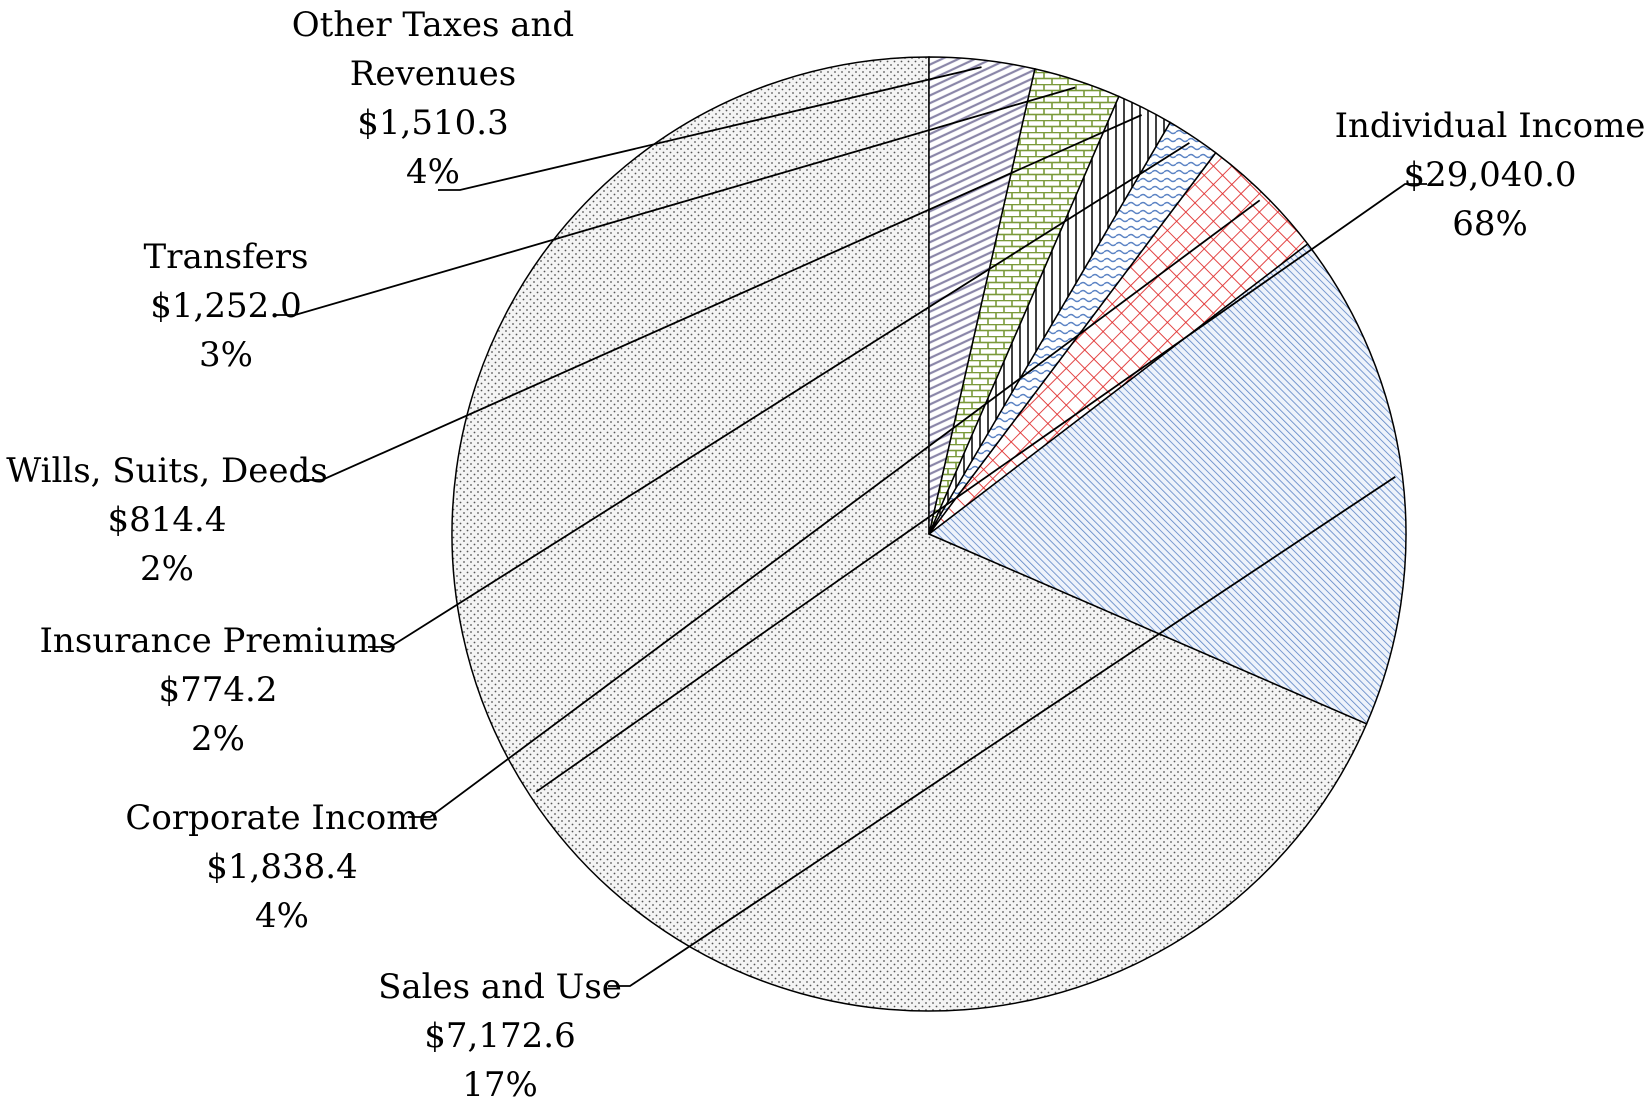  Describe the element at coordinates (500, 987) in the screenshot. I see `label-name-sales-and-use: Sales and Use` at that location.